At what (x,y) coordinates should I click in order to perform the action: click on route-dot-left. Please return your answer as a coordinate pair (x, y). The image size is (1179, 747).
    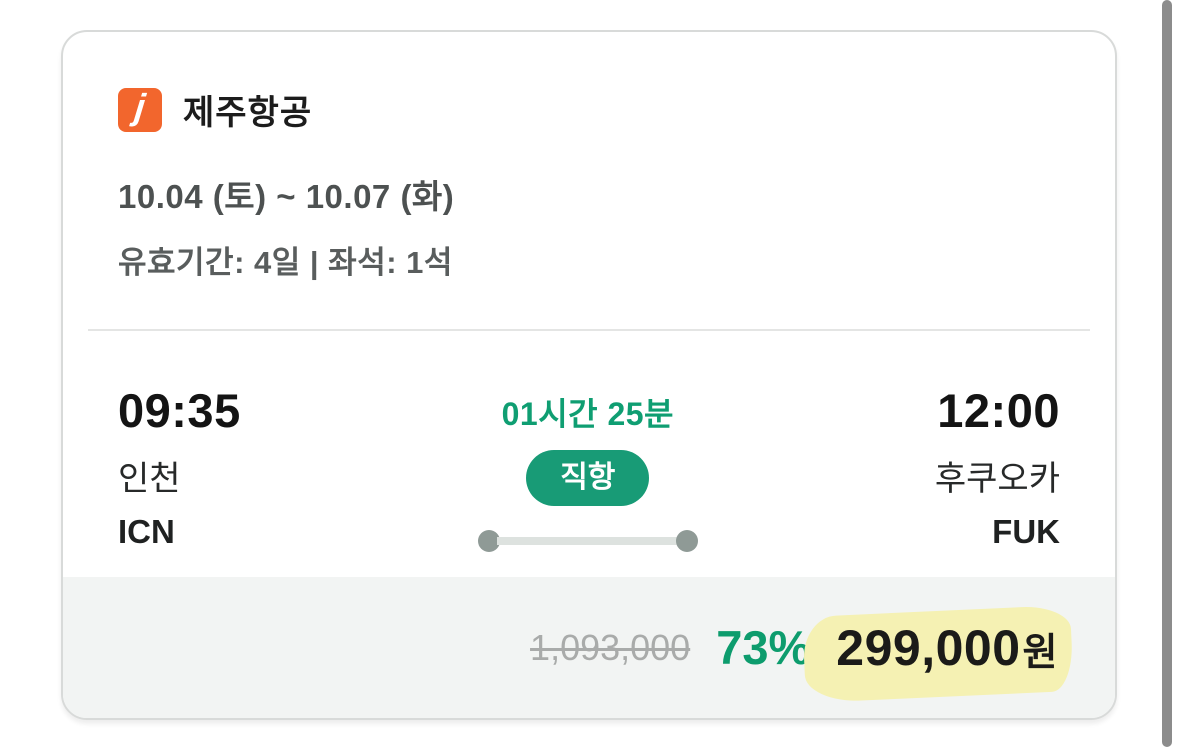
    Looking at the image, I should click on (488, 541).